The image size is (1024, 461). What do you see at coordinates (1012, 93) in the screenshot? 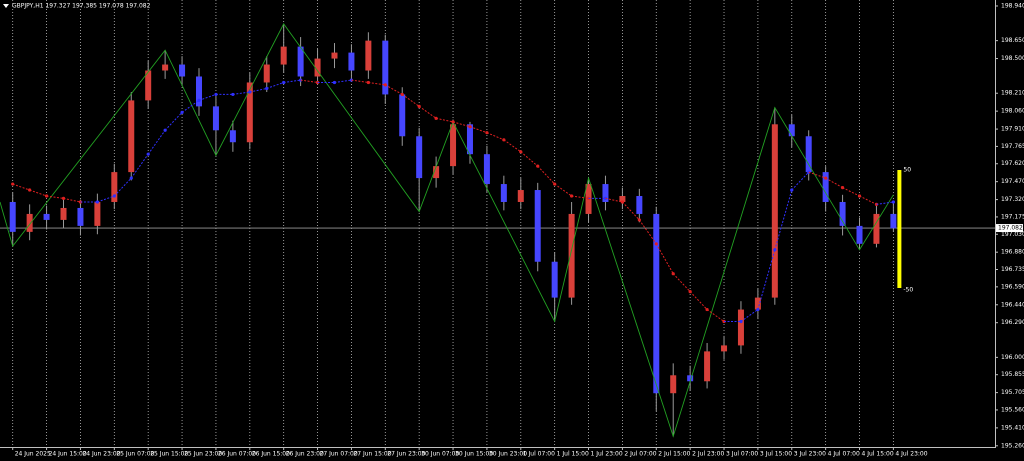
I see `y-tick-label: 198.210` at bounding box center [1012, 93].